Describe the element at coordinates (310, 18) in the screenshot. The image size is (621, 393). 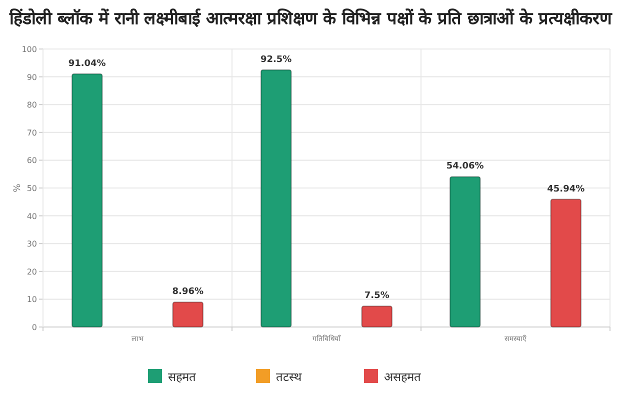
I see `chart-title: हिंडोली ब्लॉक में रानी लक्ष्मीबाई आत्मरक्षा प्रशिक्षण के विभिन्न पक्षों के प्रति छात्राओं के प्रत्यक्षीकरण` at that location.